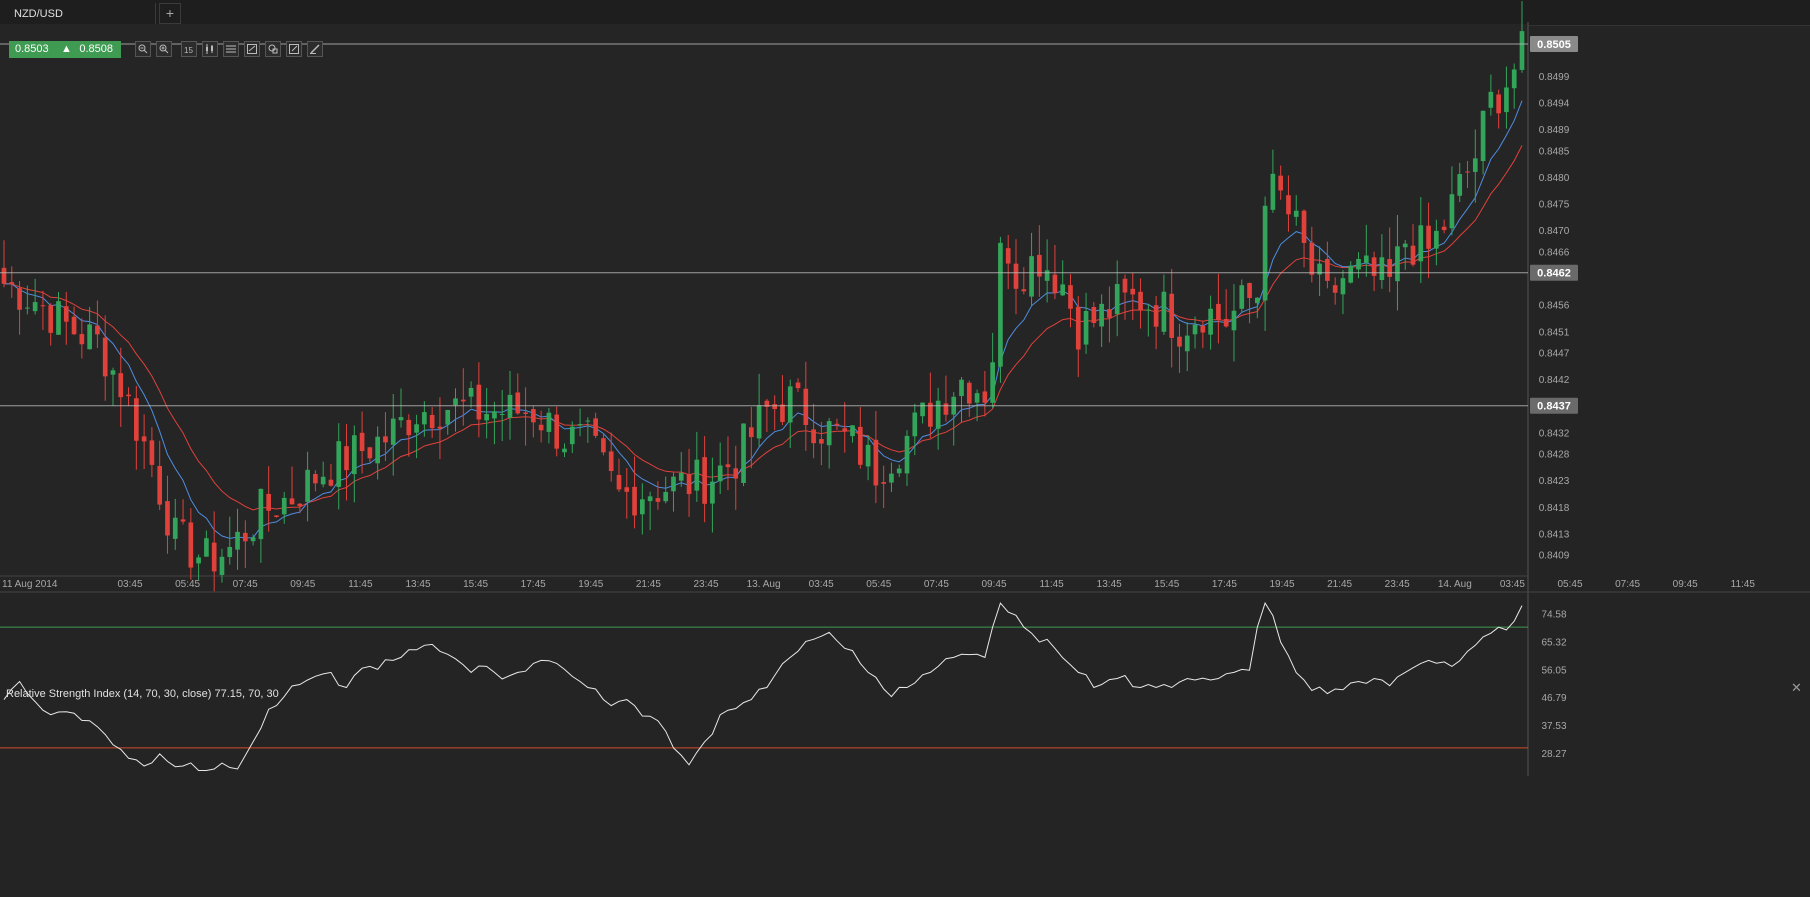 The height and width of the screenshot is (897, 1810). What do you see at coordinates (1281, 584) in the screenshot?
I see `x-tick-label: 19:45` at bounding box center [1281, 584].